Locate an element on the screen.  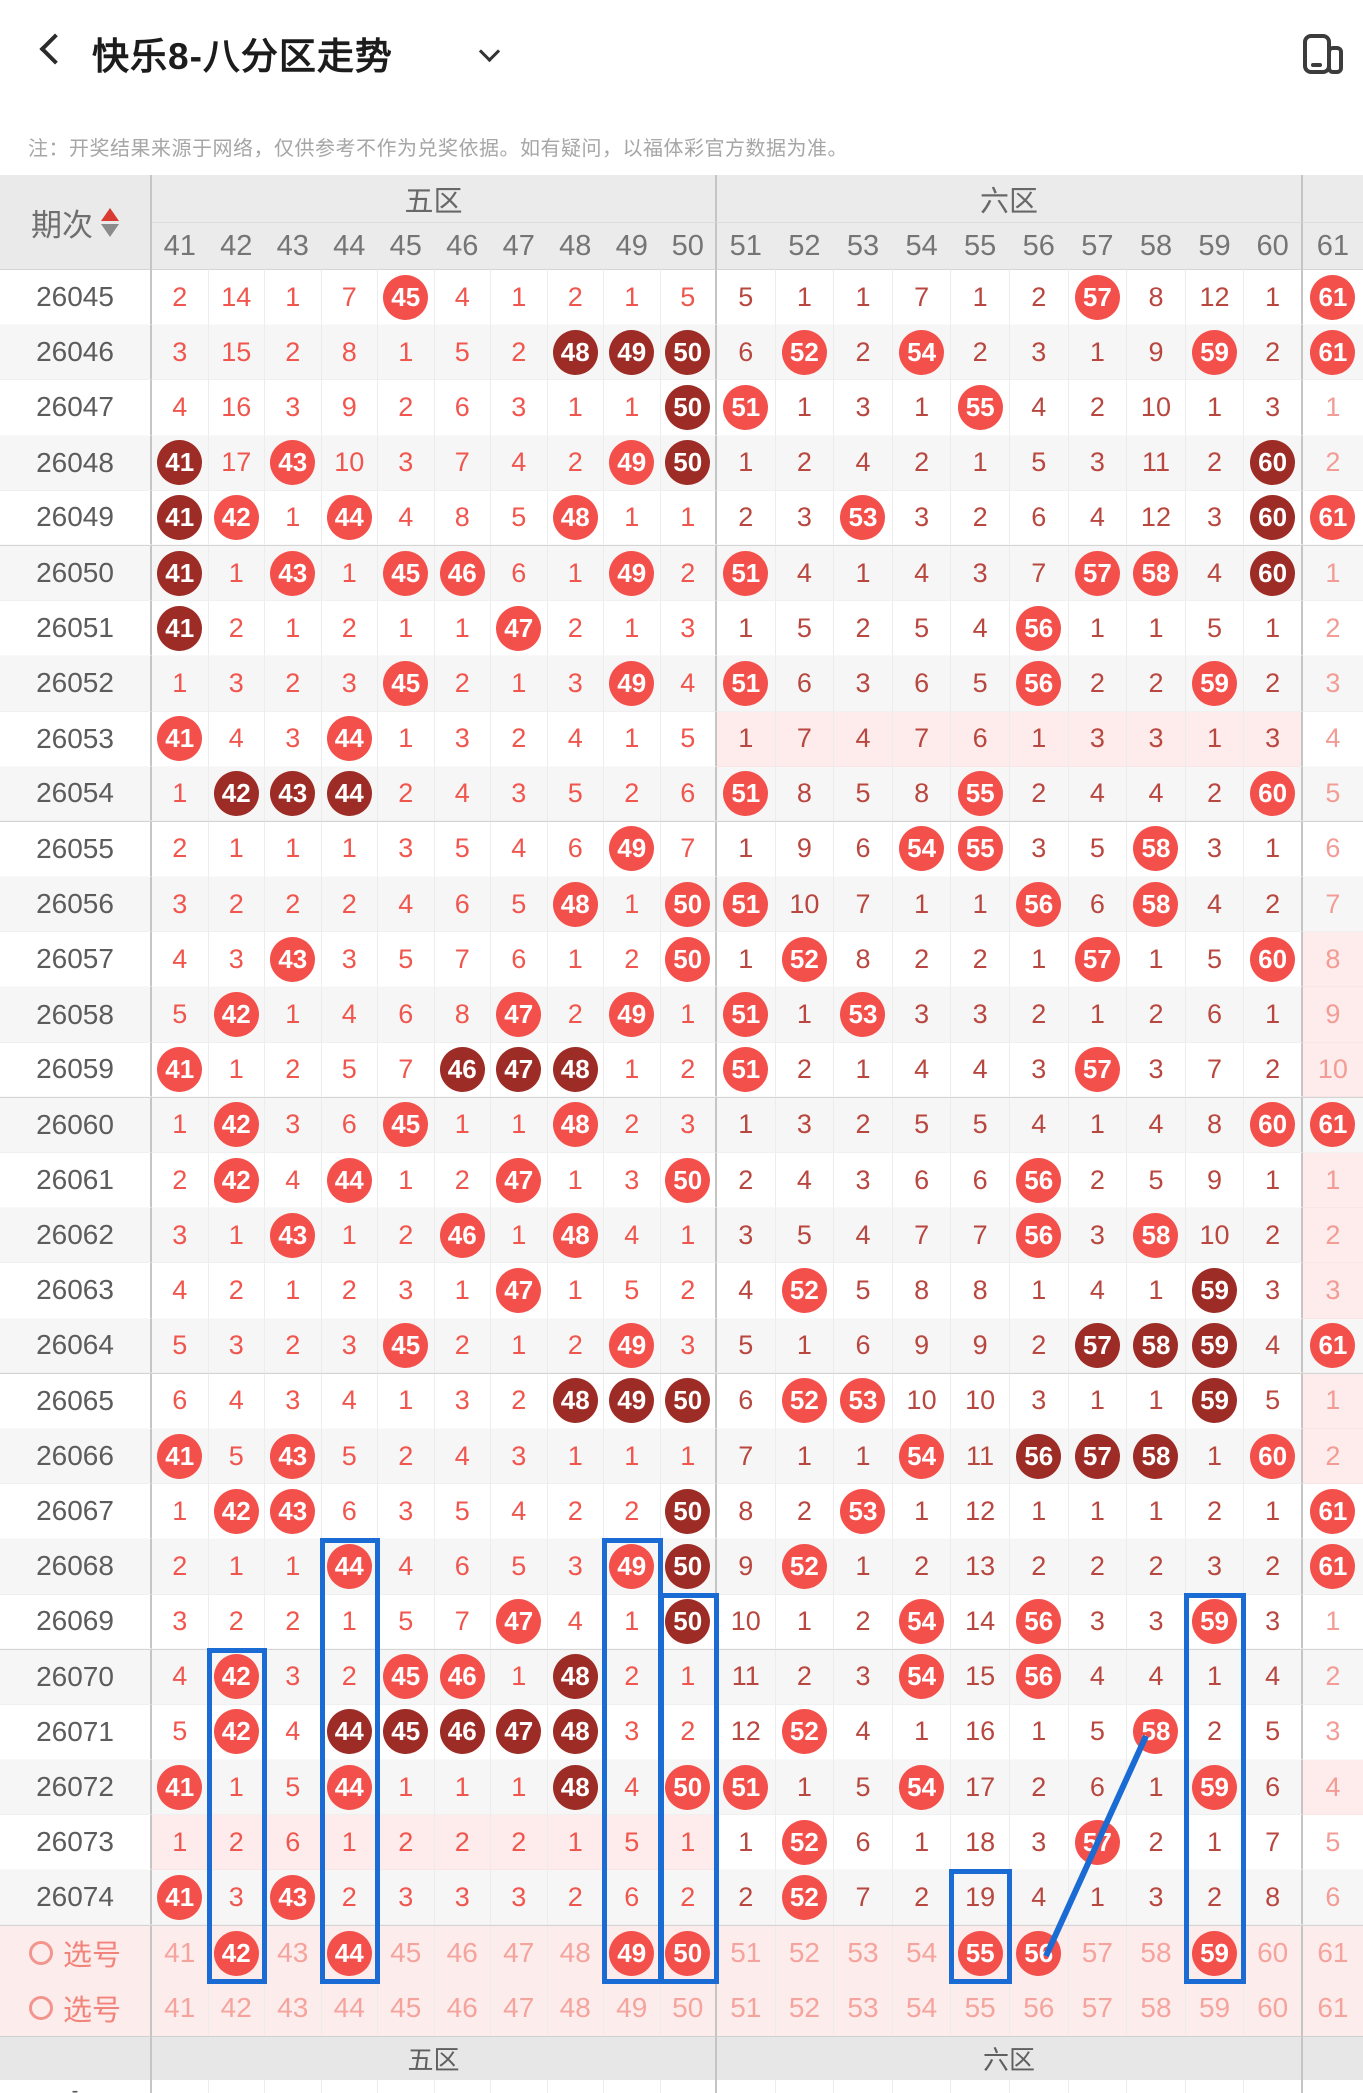
ball-light-59: 59 is located at coordinates (1215, 1953).